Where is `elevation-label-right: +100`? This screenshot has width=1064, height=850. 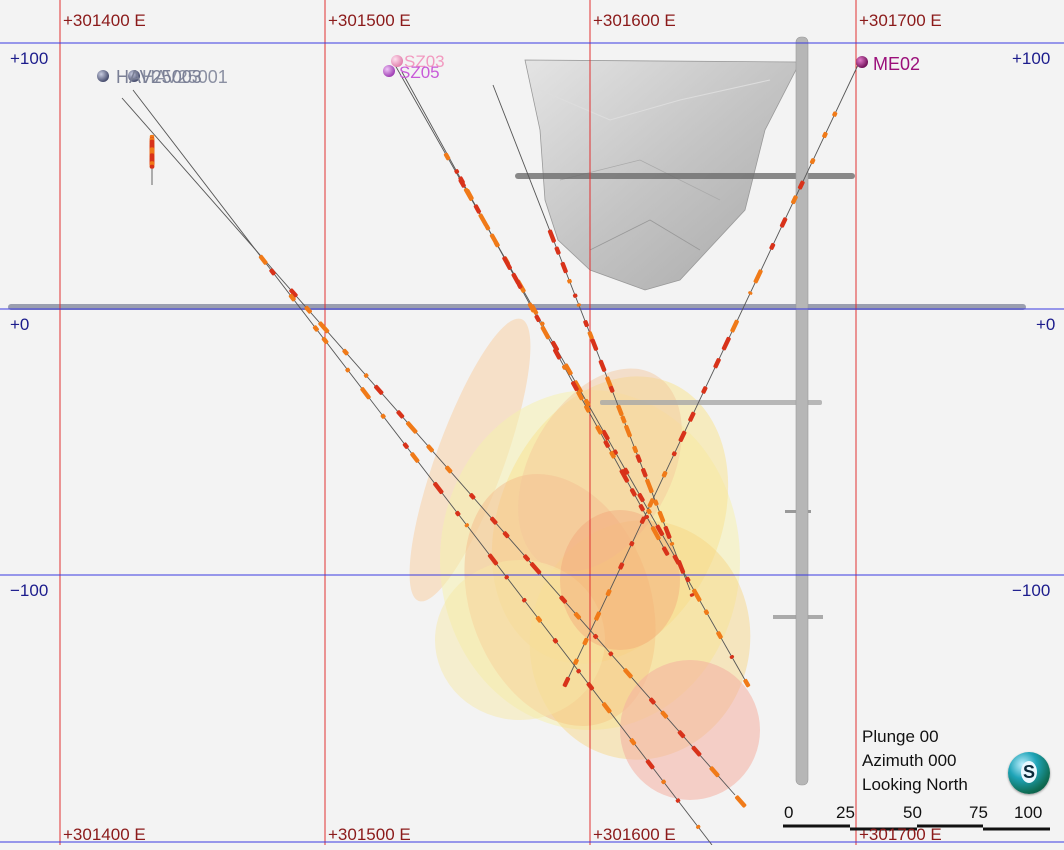 elevation-label-right: +100 is located at coordinates (1031, 58).